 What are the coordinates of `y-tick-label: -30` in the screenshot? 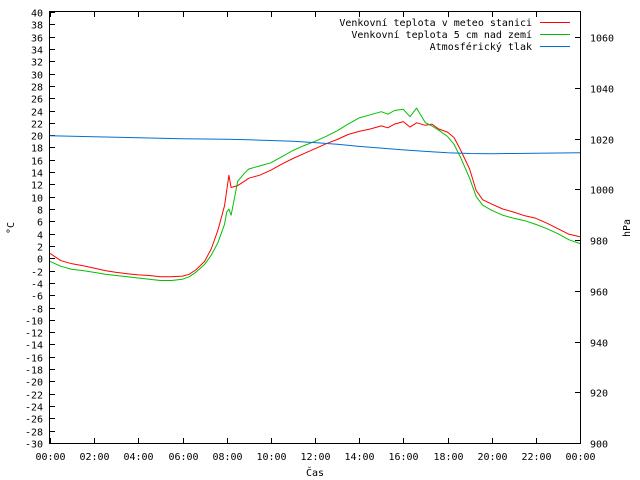 It's located at (34, 445).